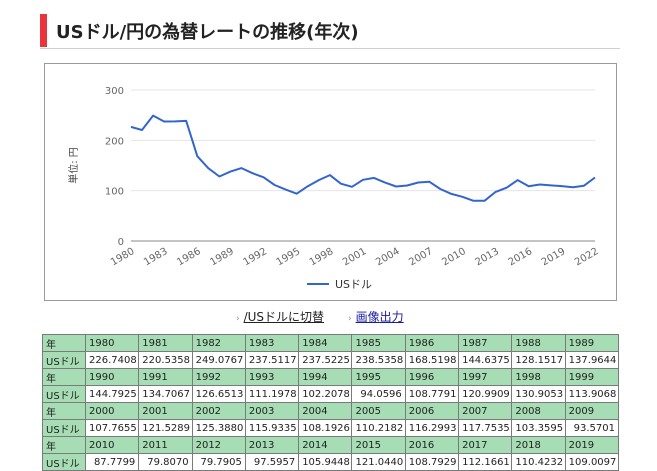  I want to click on rate-cell: 108.1926, so click(325, 428).